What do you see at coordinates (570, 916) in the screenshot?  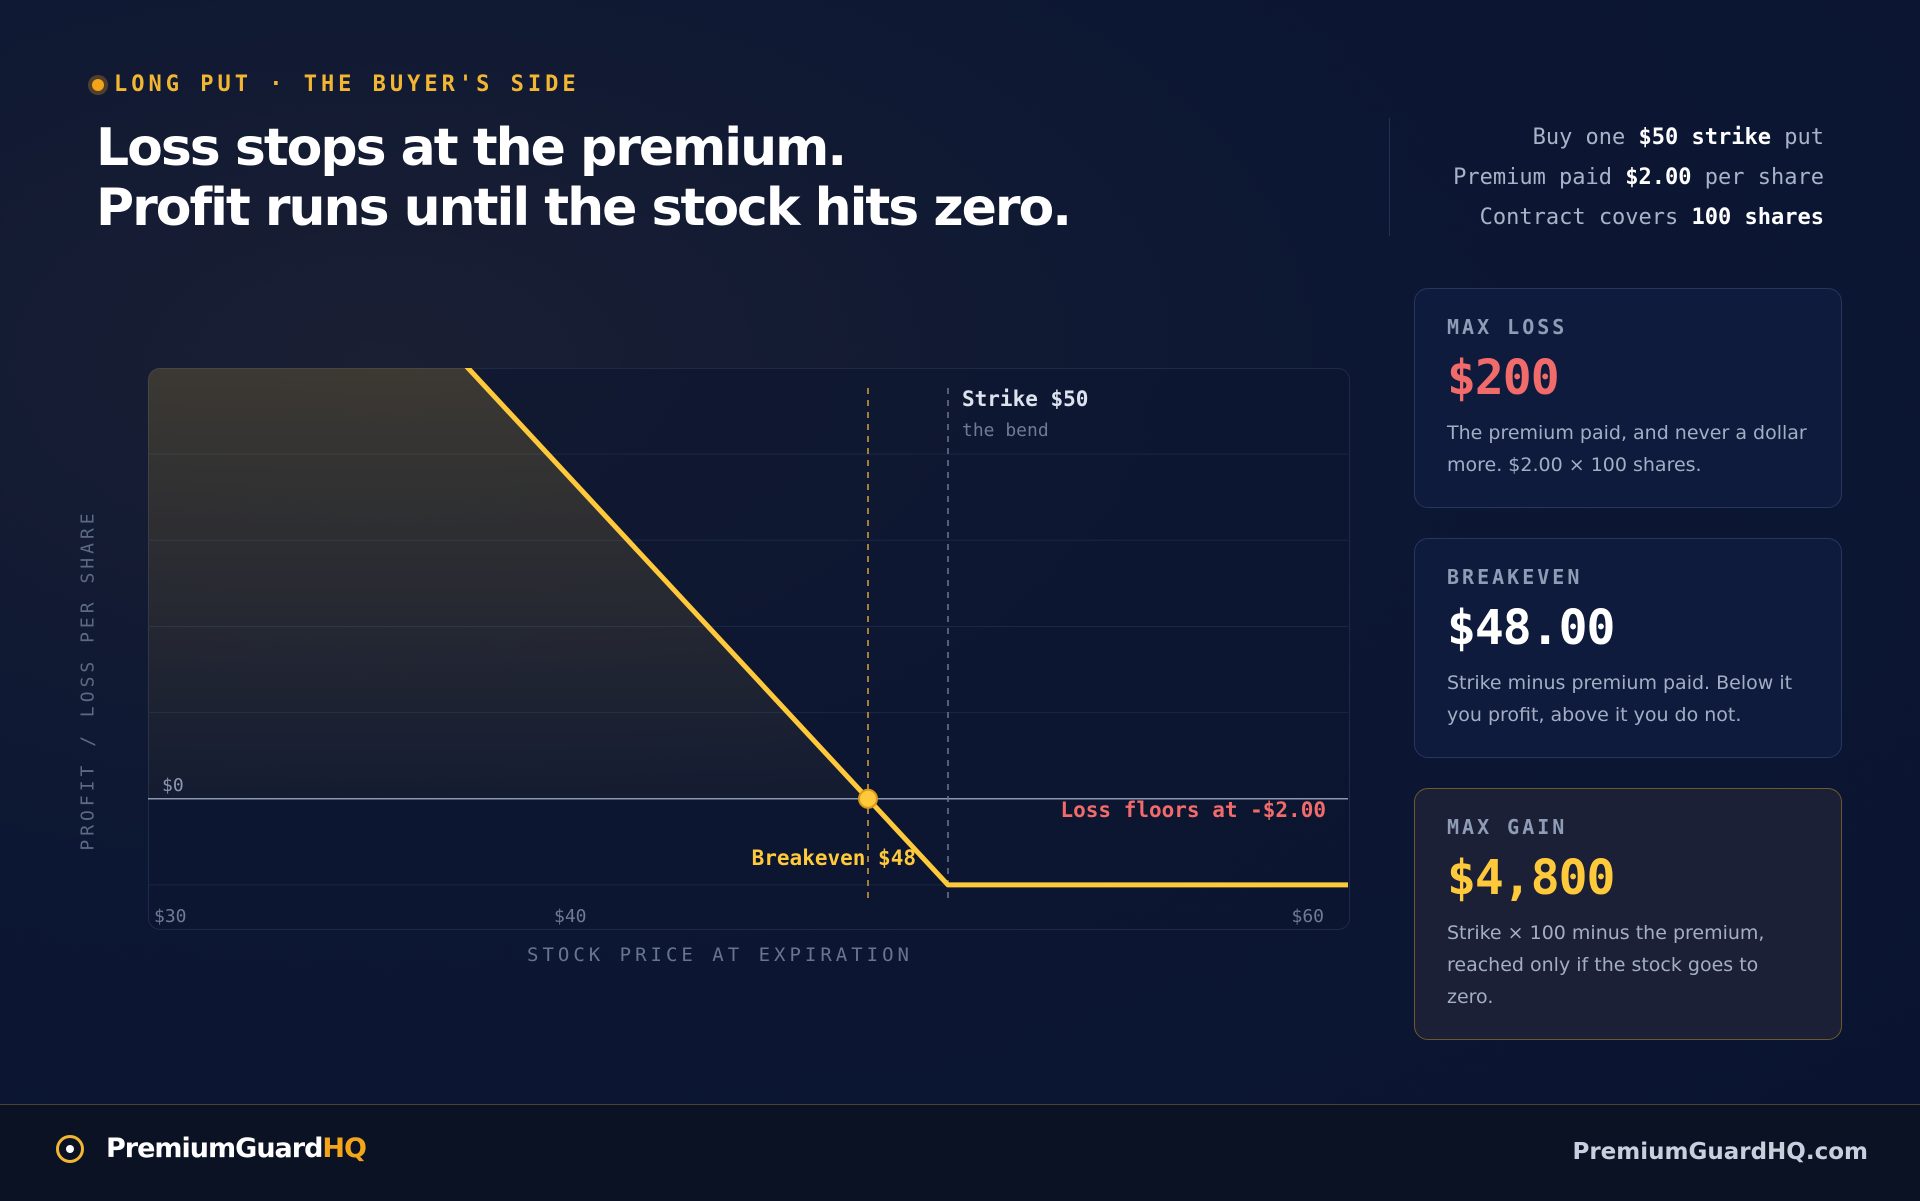 I see `x-tick-label: $40` at bounding box center [570, 916].